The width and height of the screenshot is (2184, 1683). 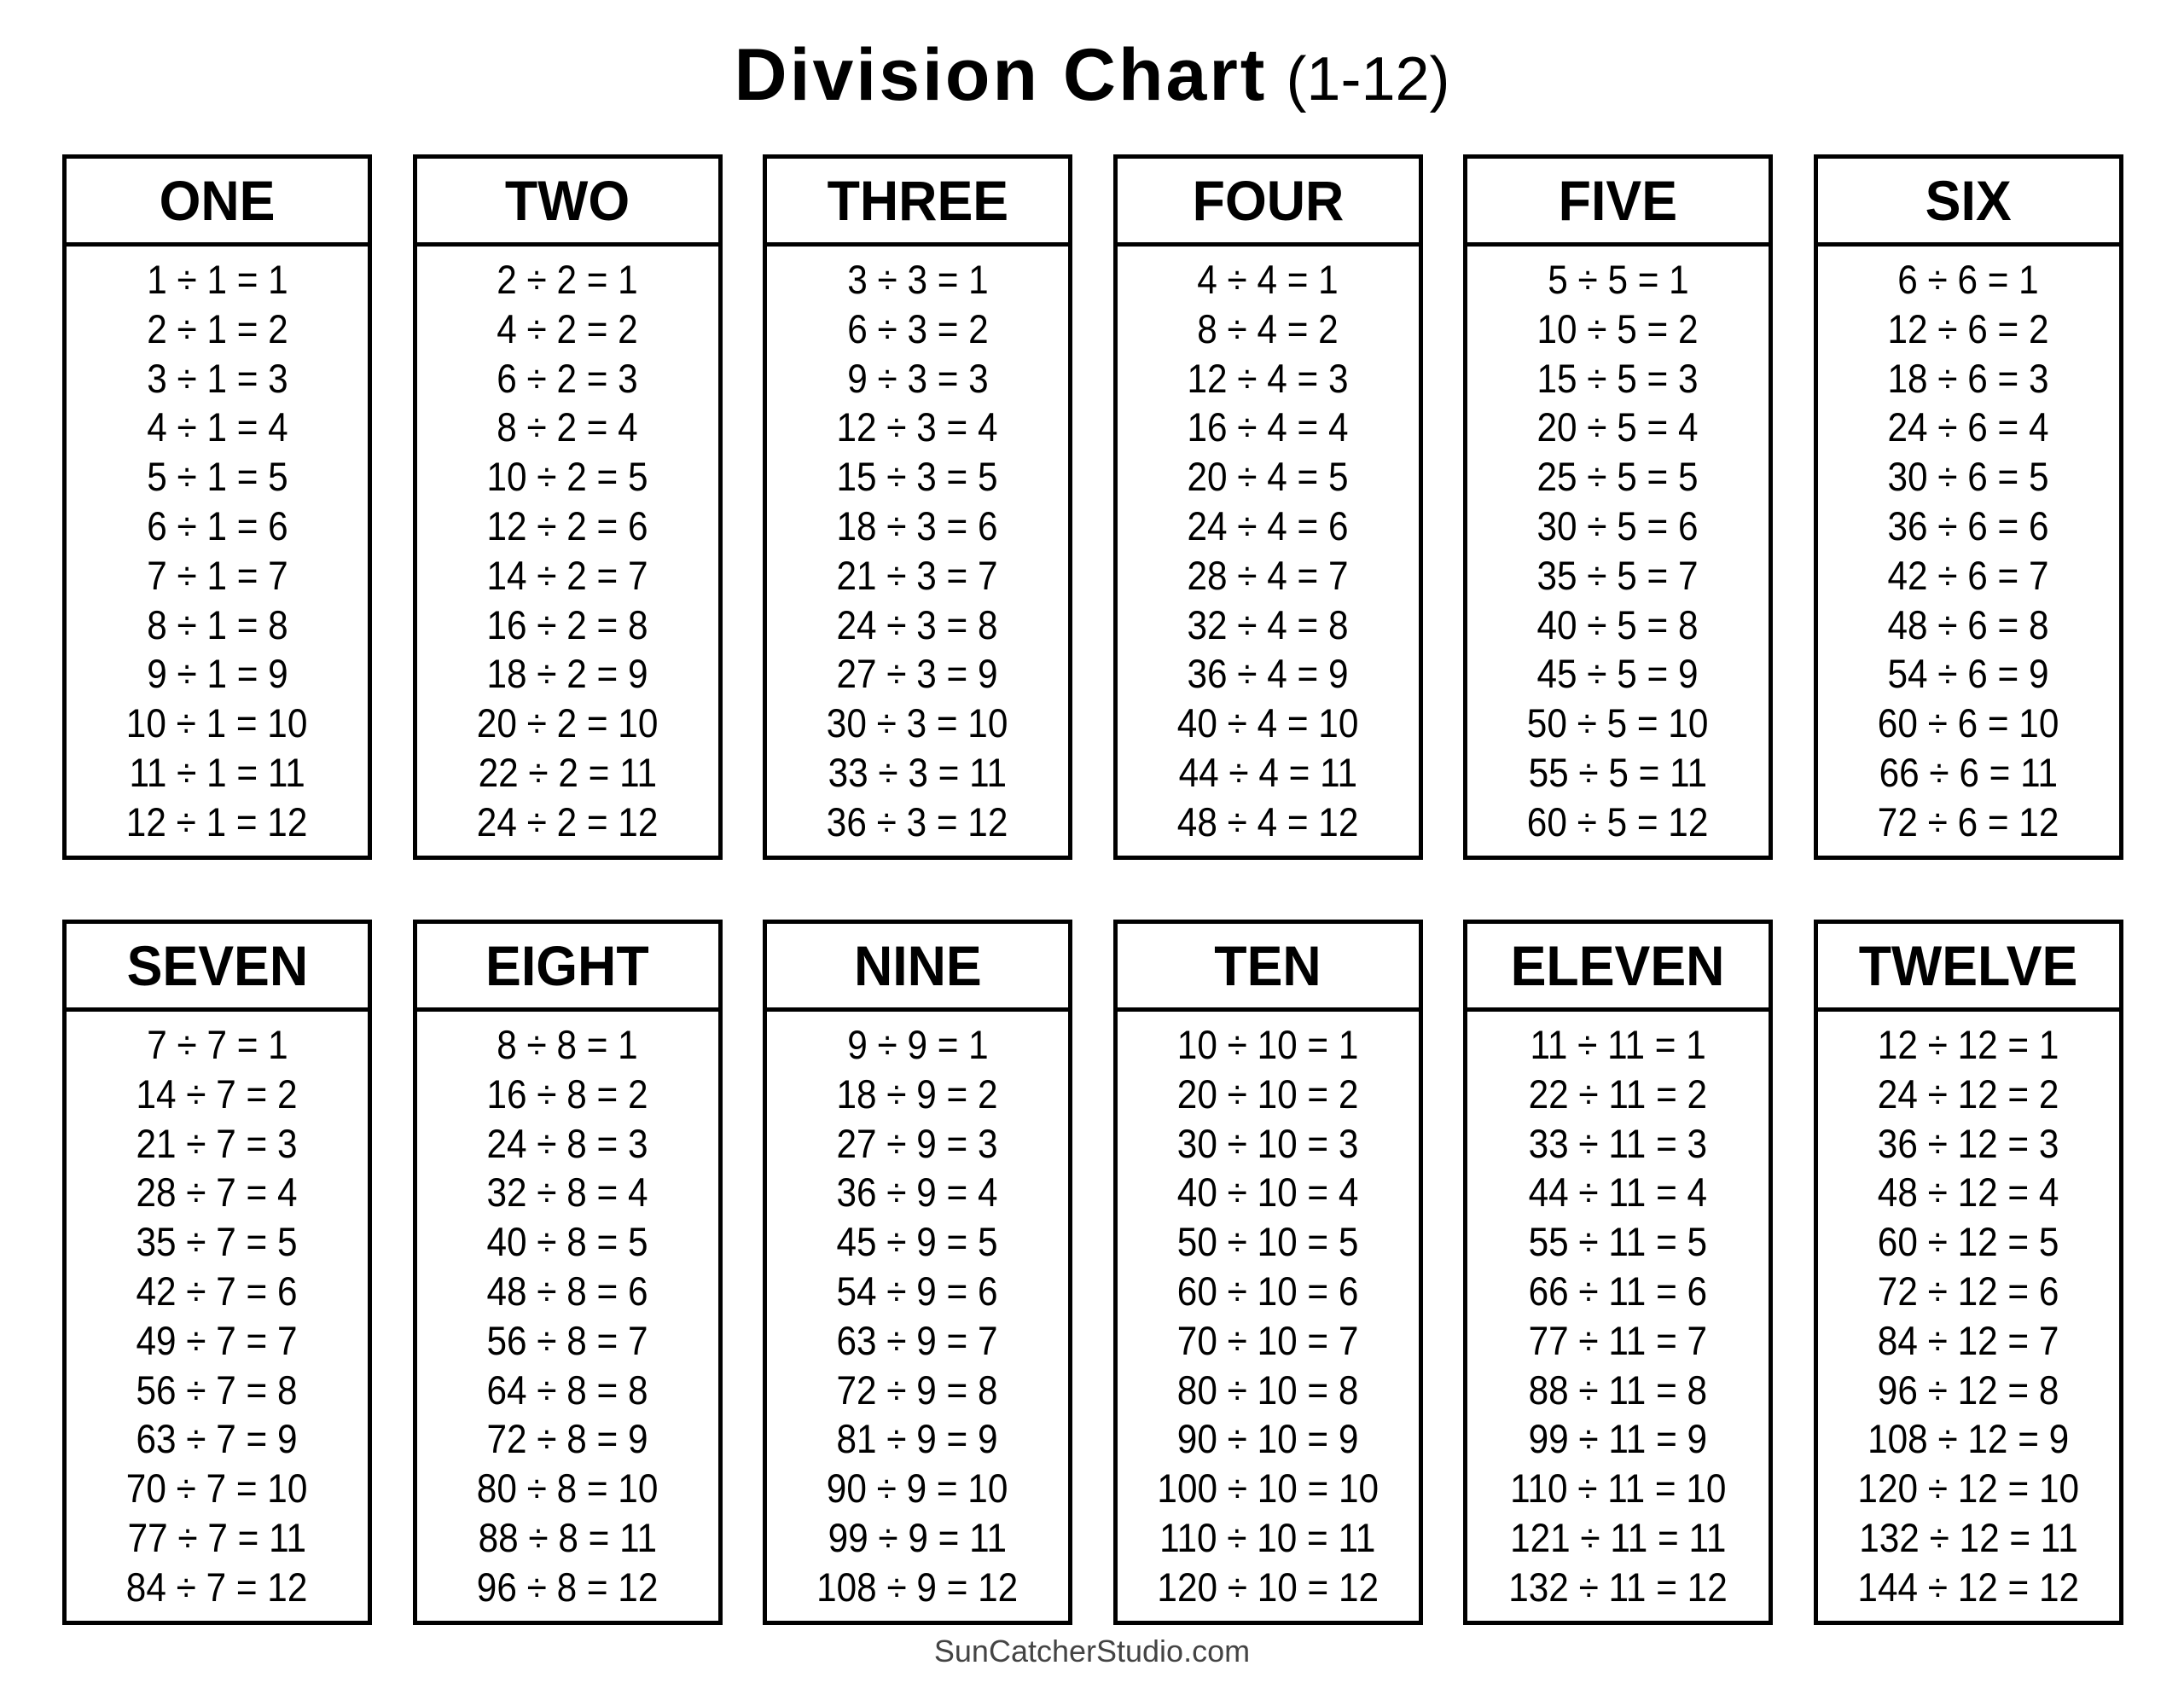 What do you see at coordinates (567, 1192) in the screenshot?
I see `equation-text: 32 ÷ 8 = 4` at bounding box center [567, 1192].